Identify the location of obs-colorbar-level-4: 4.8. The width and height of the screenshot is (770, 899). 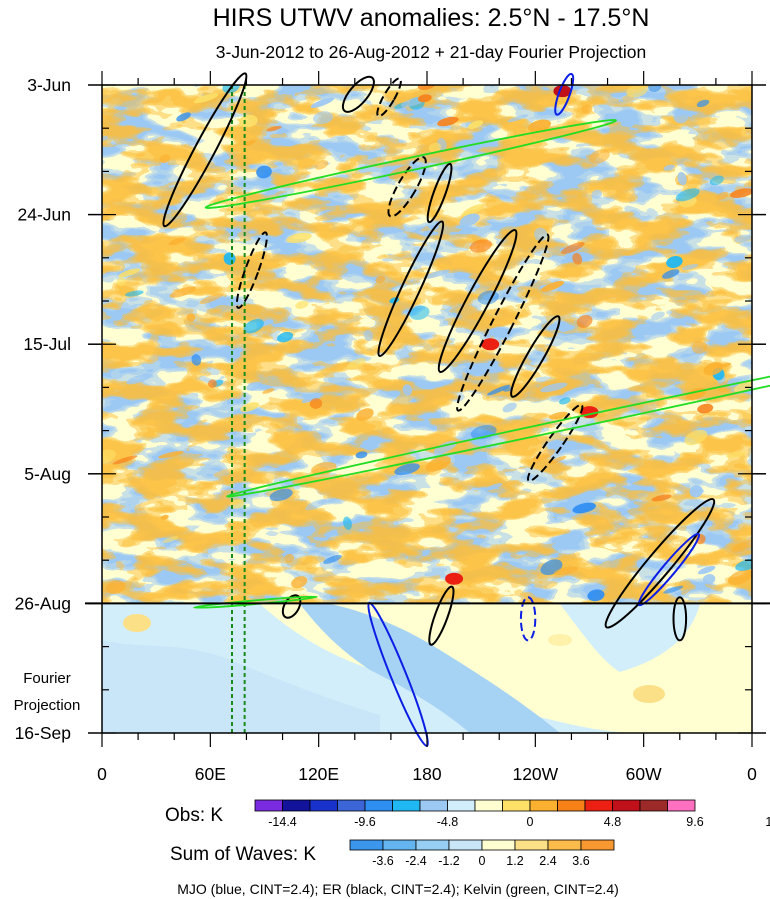
(612, 822).